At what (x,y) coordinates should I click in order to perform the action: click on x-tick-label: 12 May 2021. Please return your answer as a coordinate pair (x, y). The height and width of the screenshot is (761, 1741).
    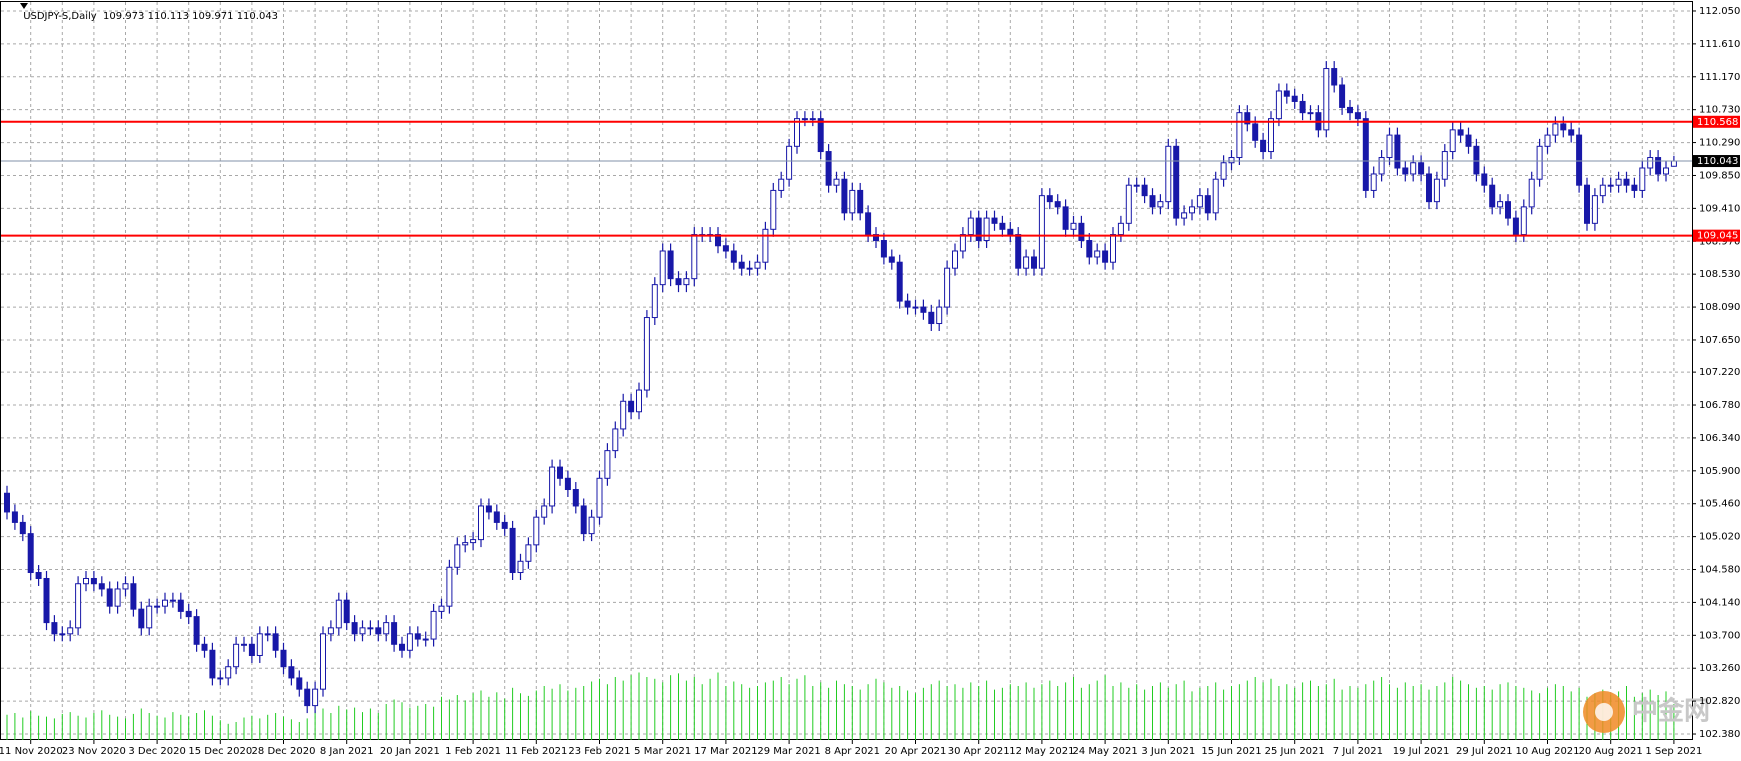
    Looking at the image, I should click on (1041, 751).